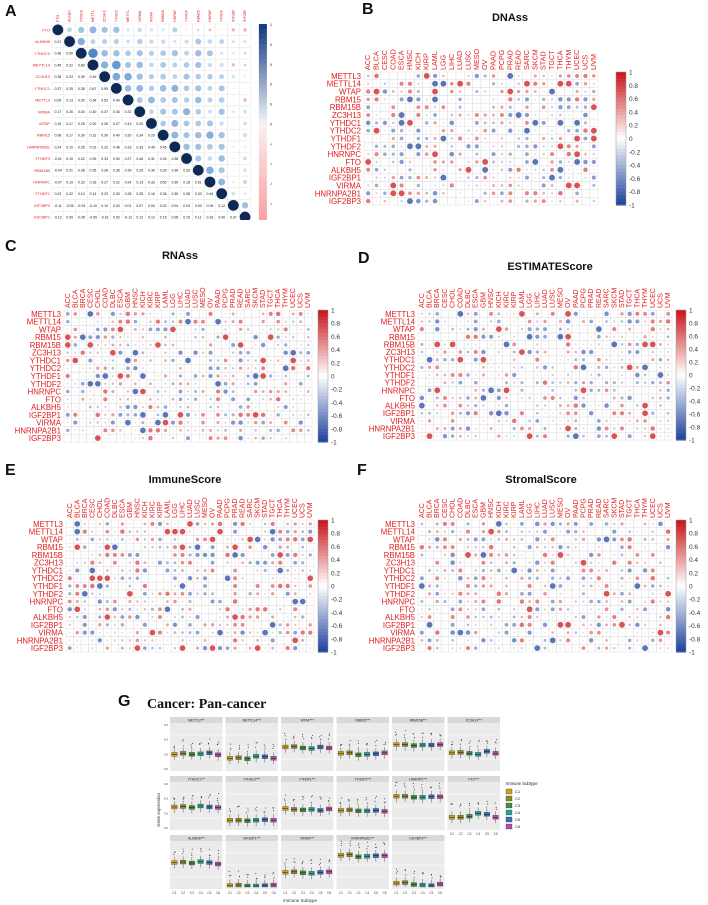 The width and height of the screenshot is (708, 905). Describe the element at coordinates (69, 100) in the screenshot. I see `corr-value: 0.13` at that location.